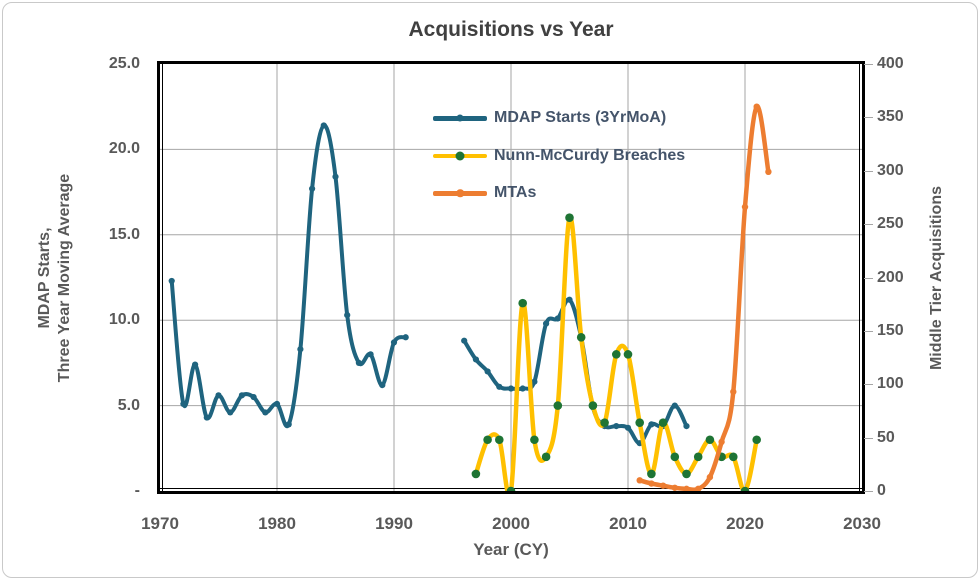 The width and height of the screenshot is (980, 580). What do you see at coordinates (890, 384) in the screenshot?
I see `right-axis-tick-label: 100` at bounding box center [890, 384].